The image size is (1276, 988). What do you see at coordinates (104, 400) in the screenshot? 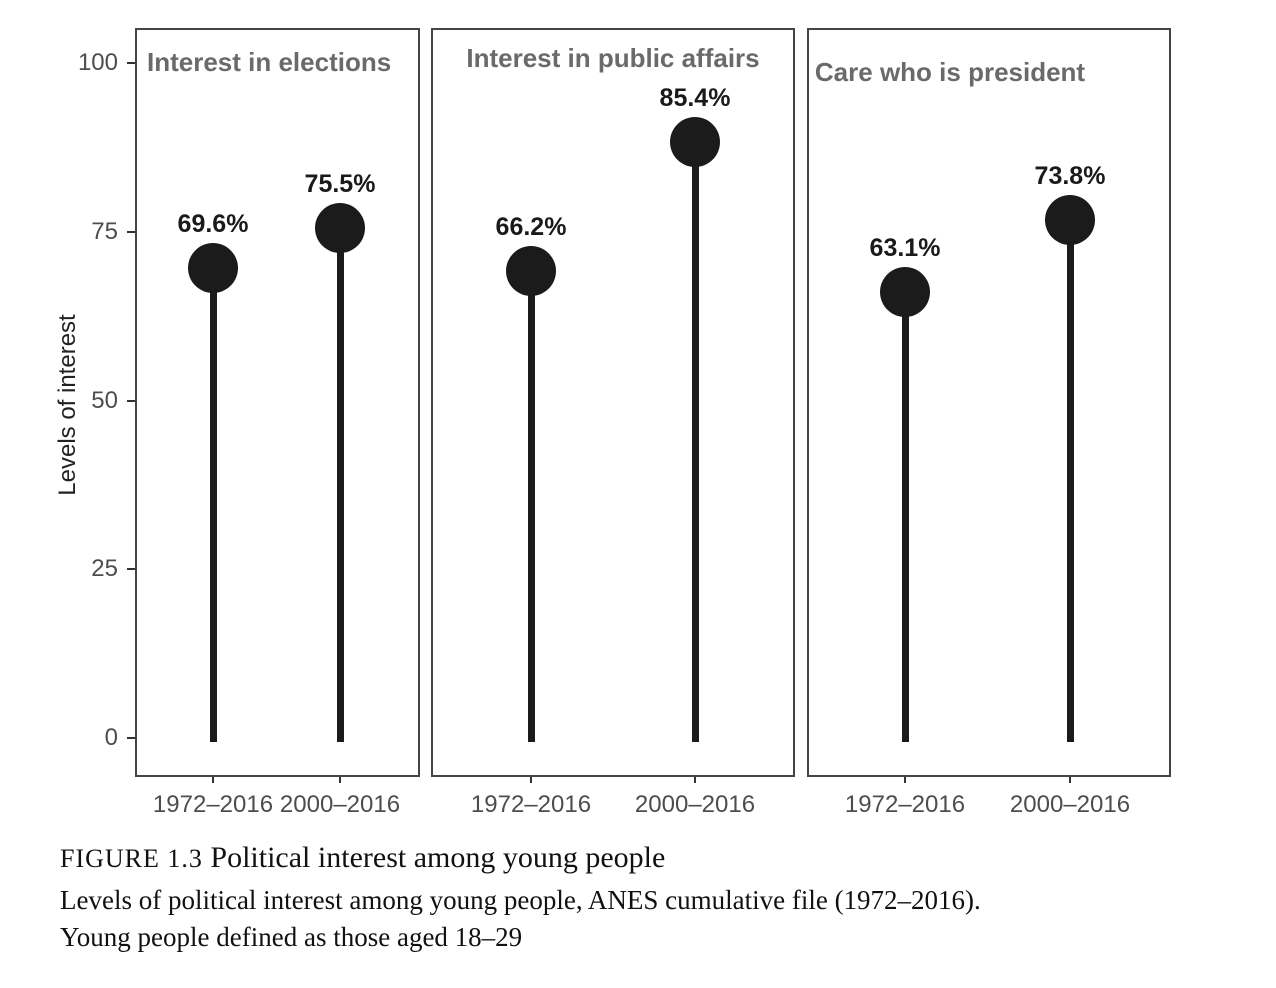
I see `y-axis-tick-label: 50` at bounding box center [104, 400].